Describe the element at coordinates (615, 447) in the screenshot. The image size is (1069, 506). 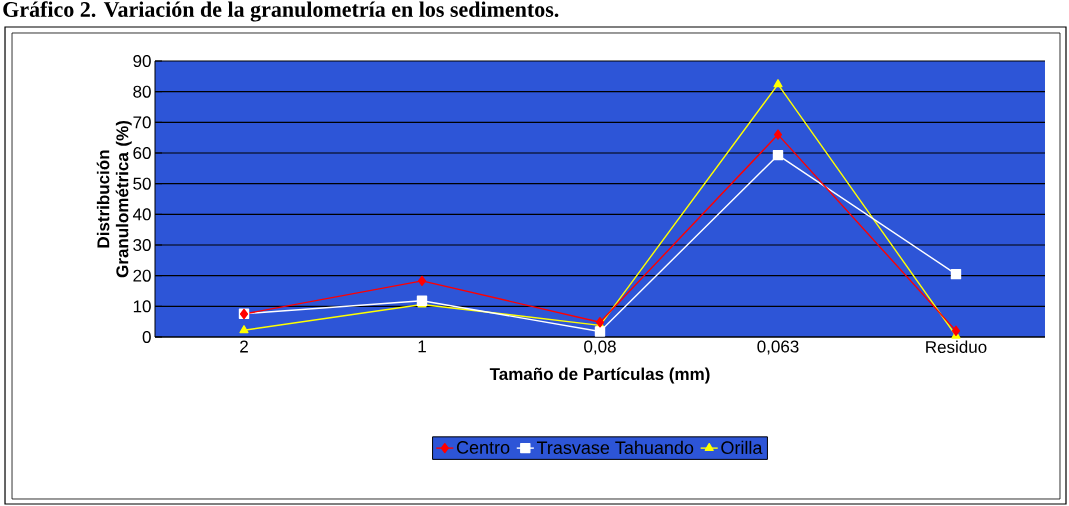
I see `legend-label: Trasvase Tahuando` at that location.